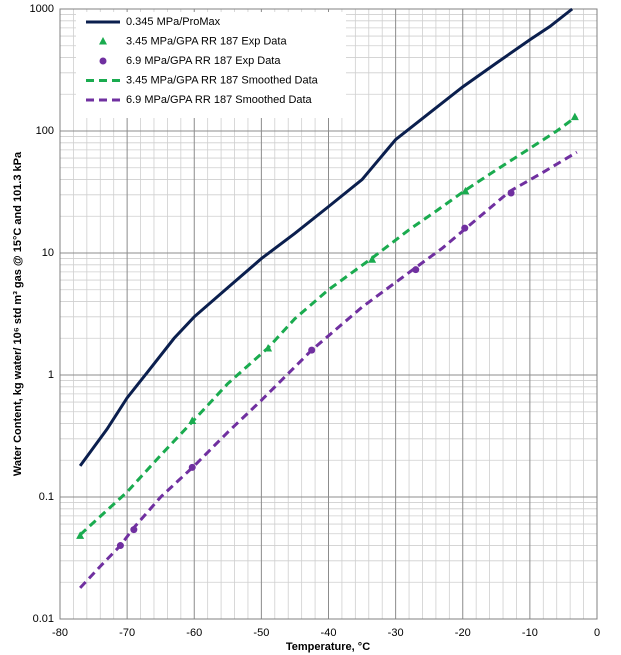 Image resolution: width=621 pixels, height=655 pixels. I want to click on x-tick-label: -50, so click(261, 633).